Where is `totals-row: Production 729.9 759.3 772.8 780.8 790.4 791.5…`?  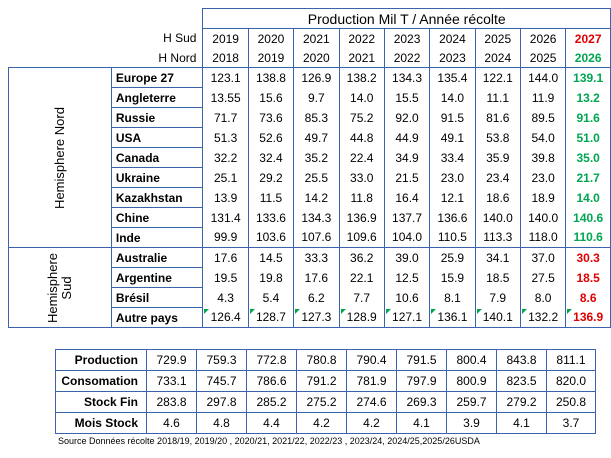
totals-row: Production 729.9 759.3 772.8 780.8 790.4 791.5… is located at coordinates (325, 360).